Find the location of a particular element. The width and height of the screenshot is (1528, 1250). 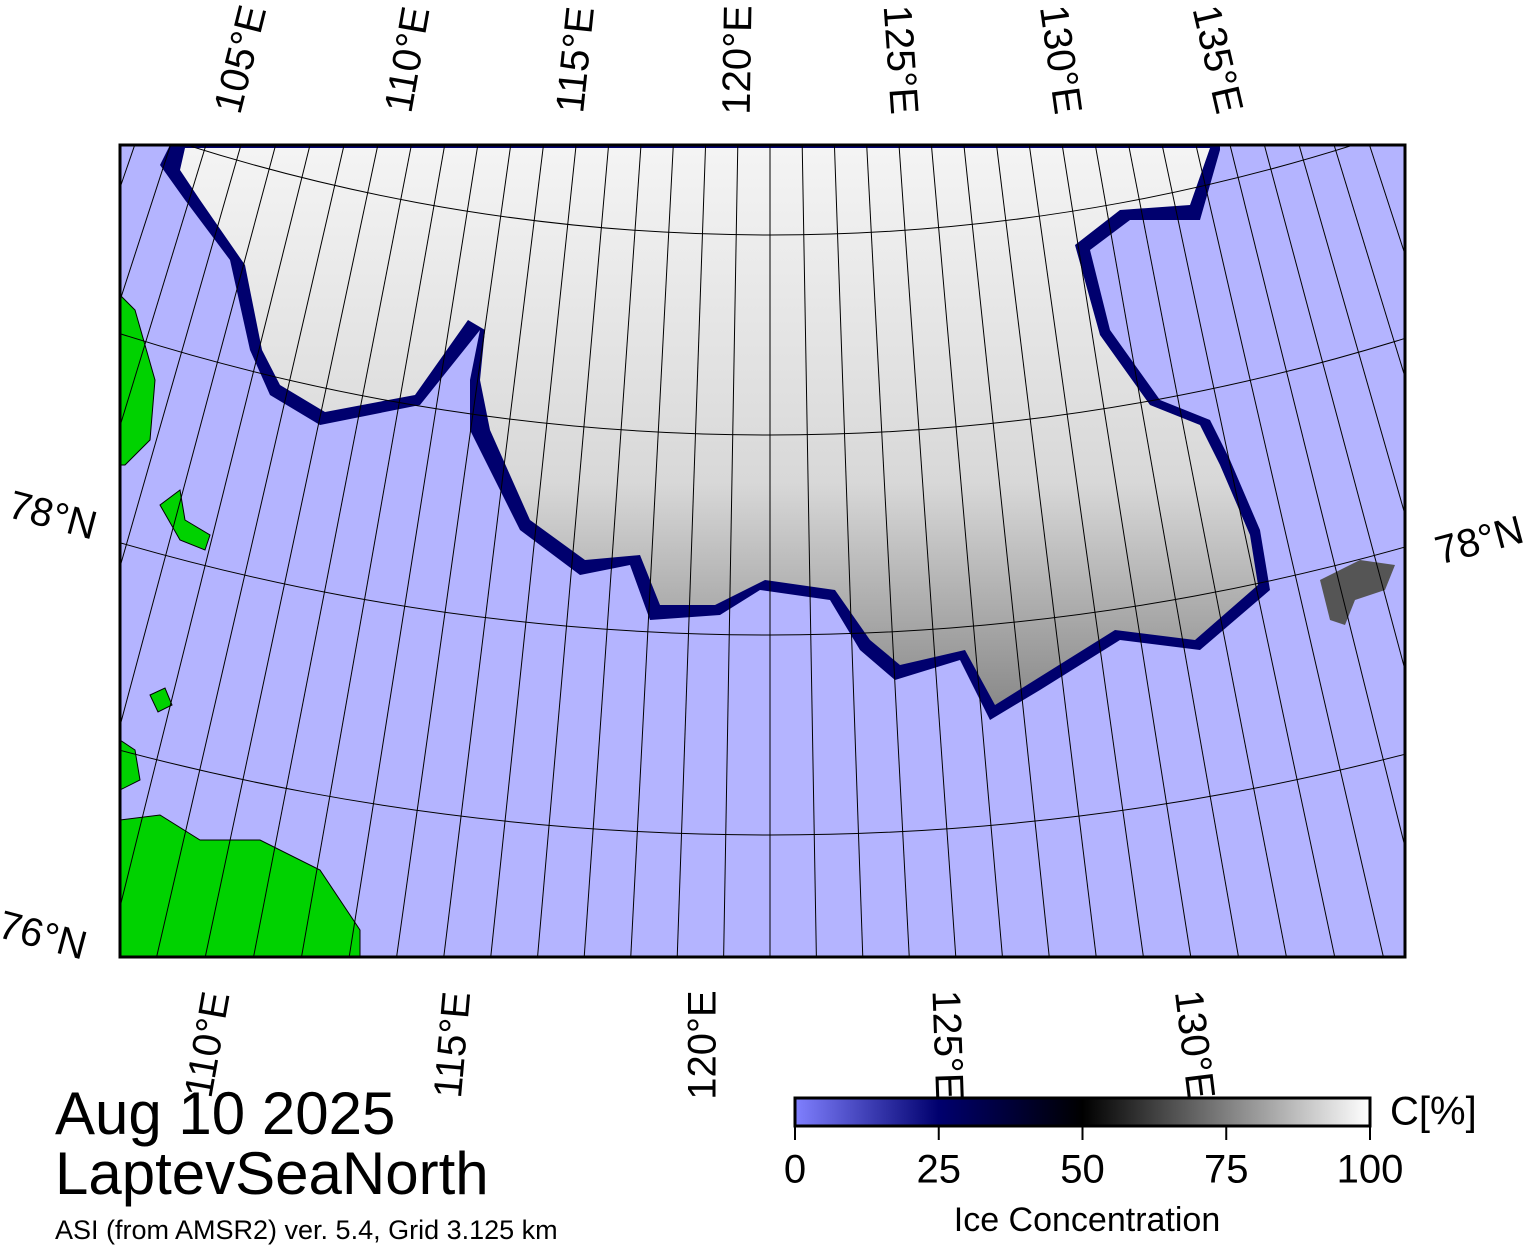

colorbar is located at coordinates (1082, 1112).